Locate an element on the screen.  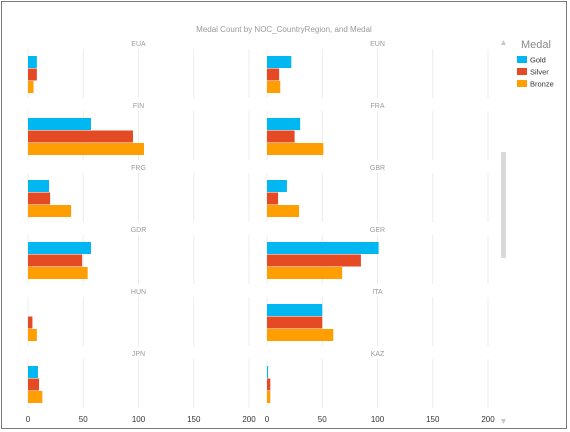
legend-label-gold: Gold is located at coordinates (538, 60).